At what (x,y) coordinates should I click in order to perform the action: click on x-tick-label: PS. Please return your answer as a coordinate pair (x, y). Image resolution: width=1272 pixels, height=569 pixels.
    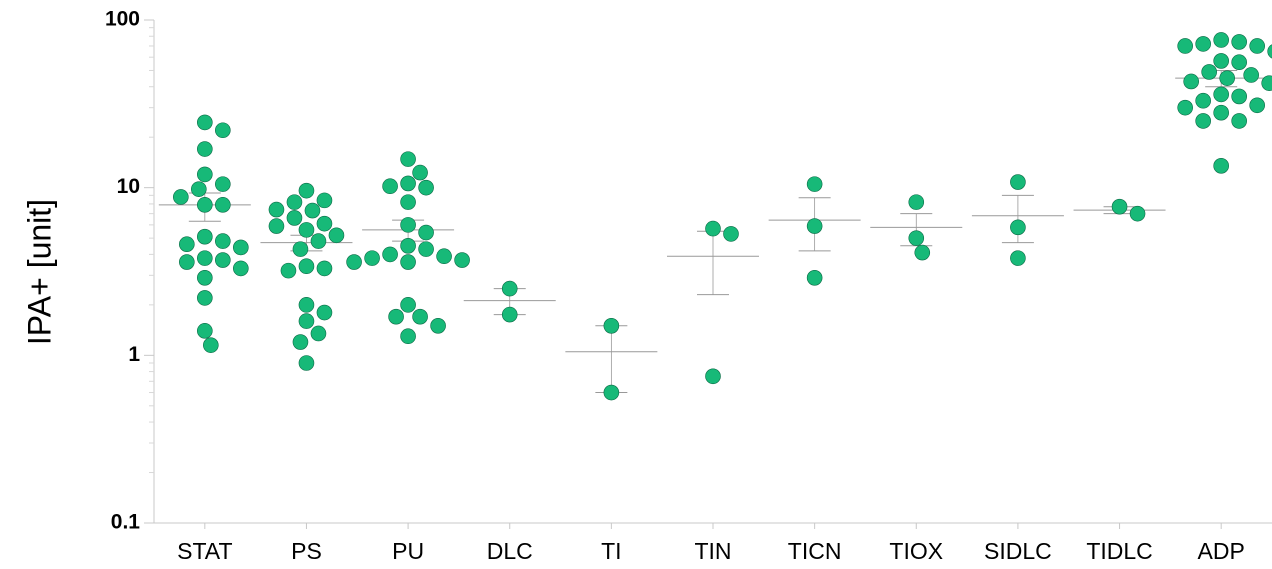
    Looking at the image, I should click on (306, 551).